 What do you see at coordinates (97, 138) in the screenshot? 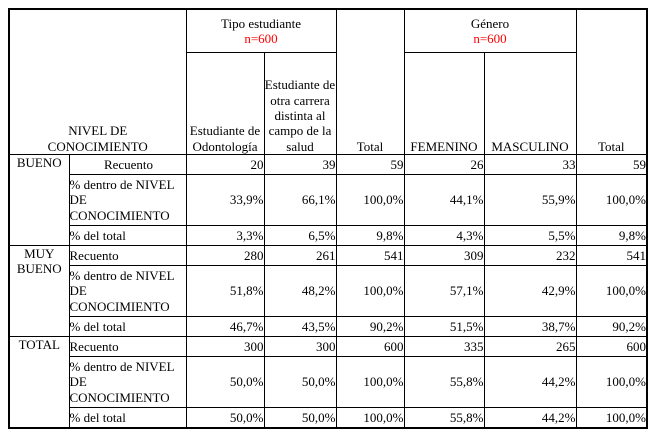
I see `row-dimension-title: NIVEL DE CONOCIMIENTO` at bounding box center [97, 138].